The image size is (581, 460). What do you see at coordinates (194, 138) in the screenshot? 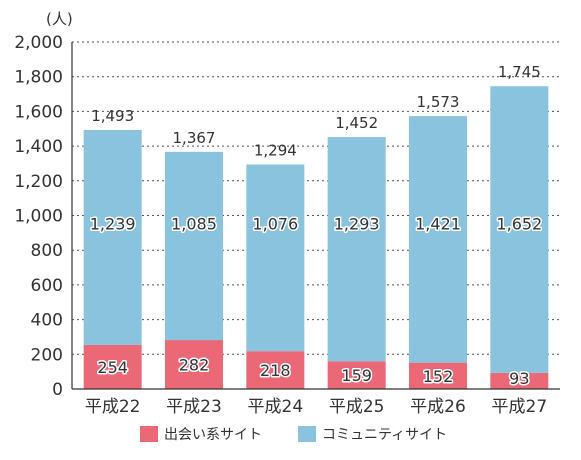
I see `total-value-label: 1,367` at bounding box center [194, 138].